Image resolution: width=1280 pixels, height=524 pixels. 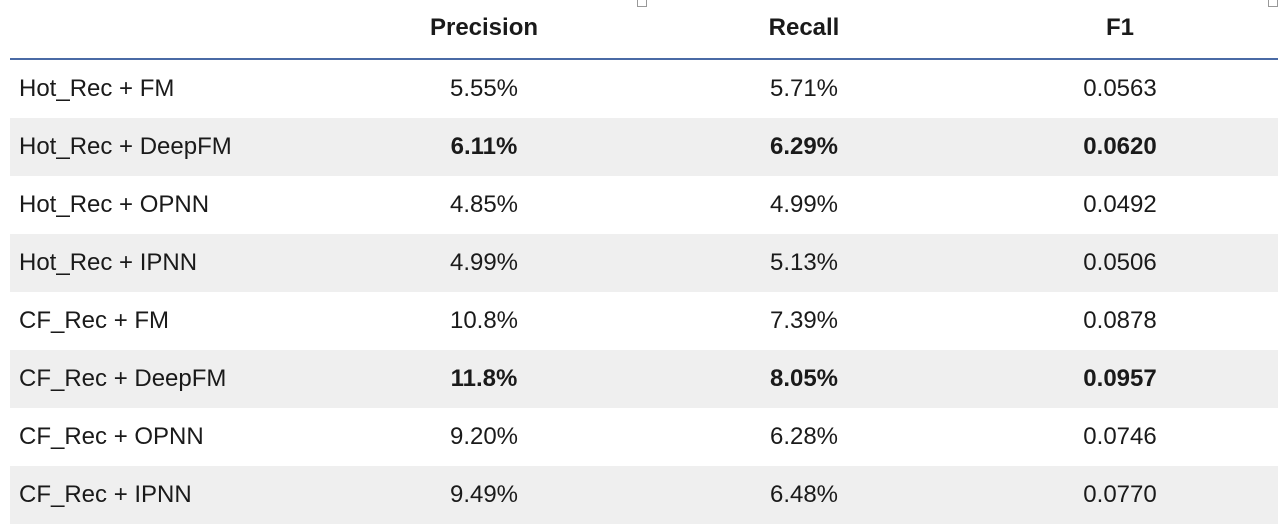 What do you see at coordinates (1120, 320) in the screenshot?
I see `f1-value: 0.0878` at bounding box center [1120, 320].